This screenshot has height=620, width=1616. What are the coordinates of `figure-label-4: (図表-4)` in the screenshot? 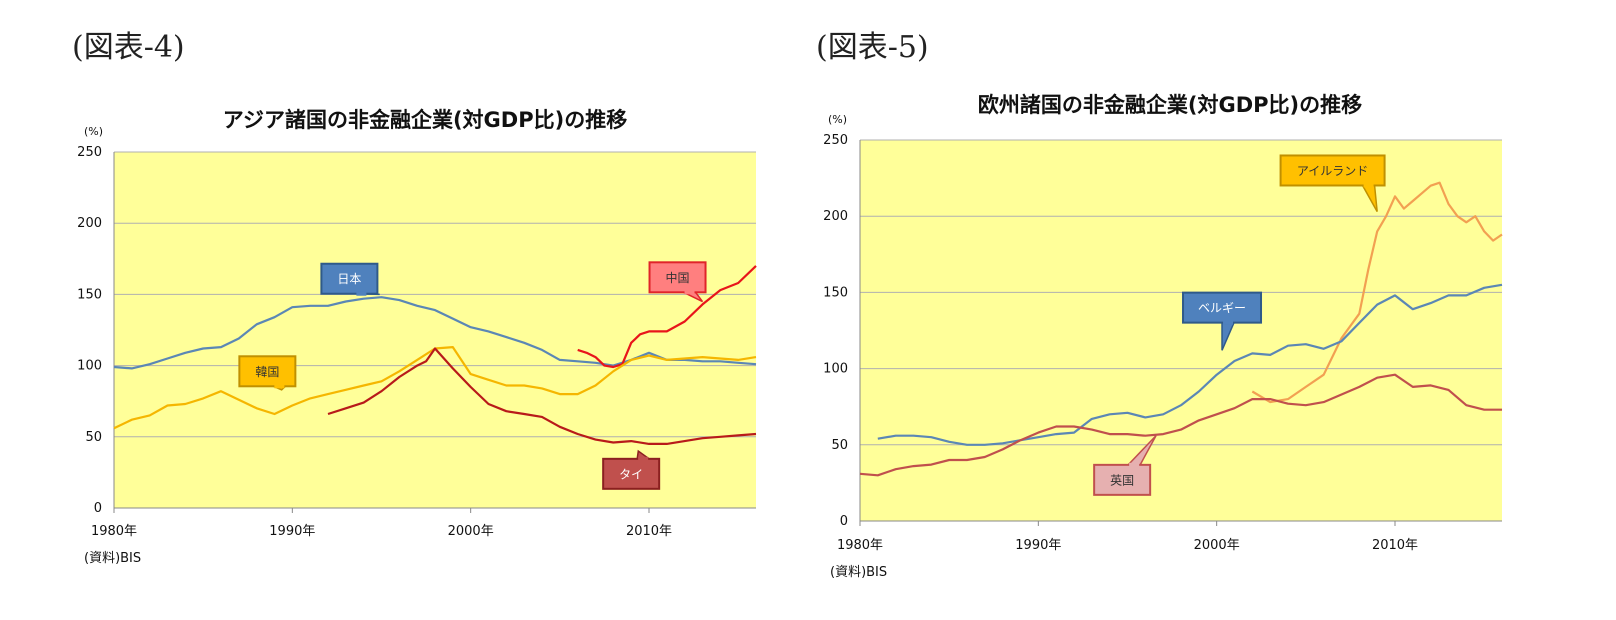 It's located at (128, 47).